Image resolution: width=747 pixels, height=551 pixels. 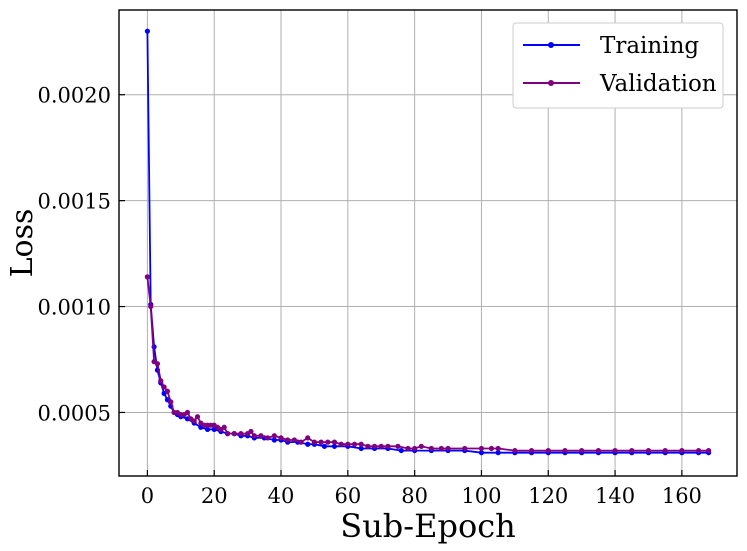 What do you see at coordinates (214, 496) in the screenshot?
I see `x-tick-label: 20` at bounding box center [214, 496].